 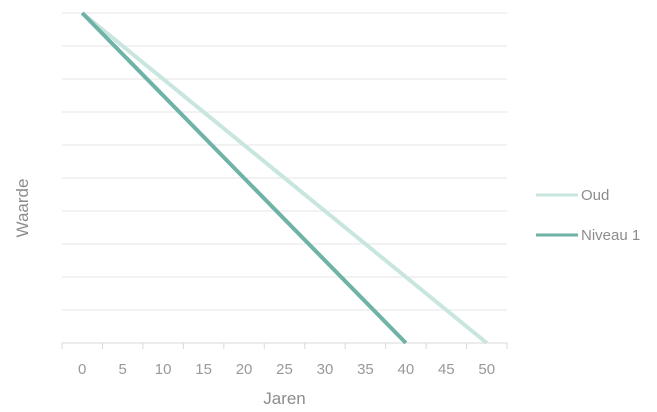 I want to click on x-axis-title: Jaren, so click(x=284, y=398).